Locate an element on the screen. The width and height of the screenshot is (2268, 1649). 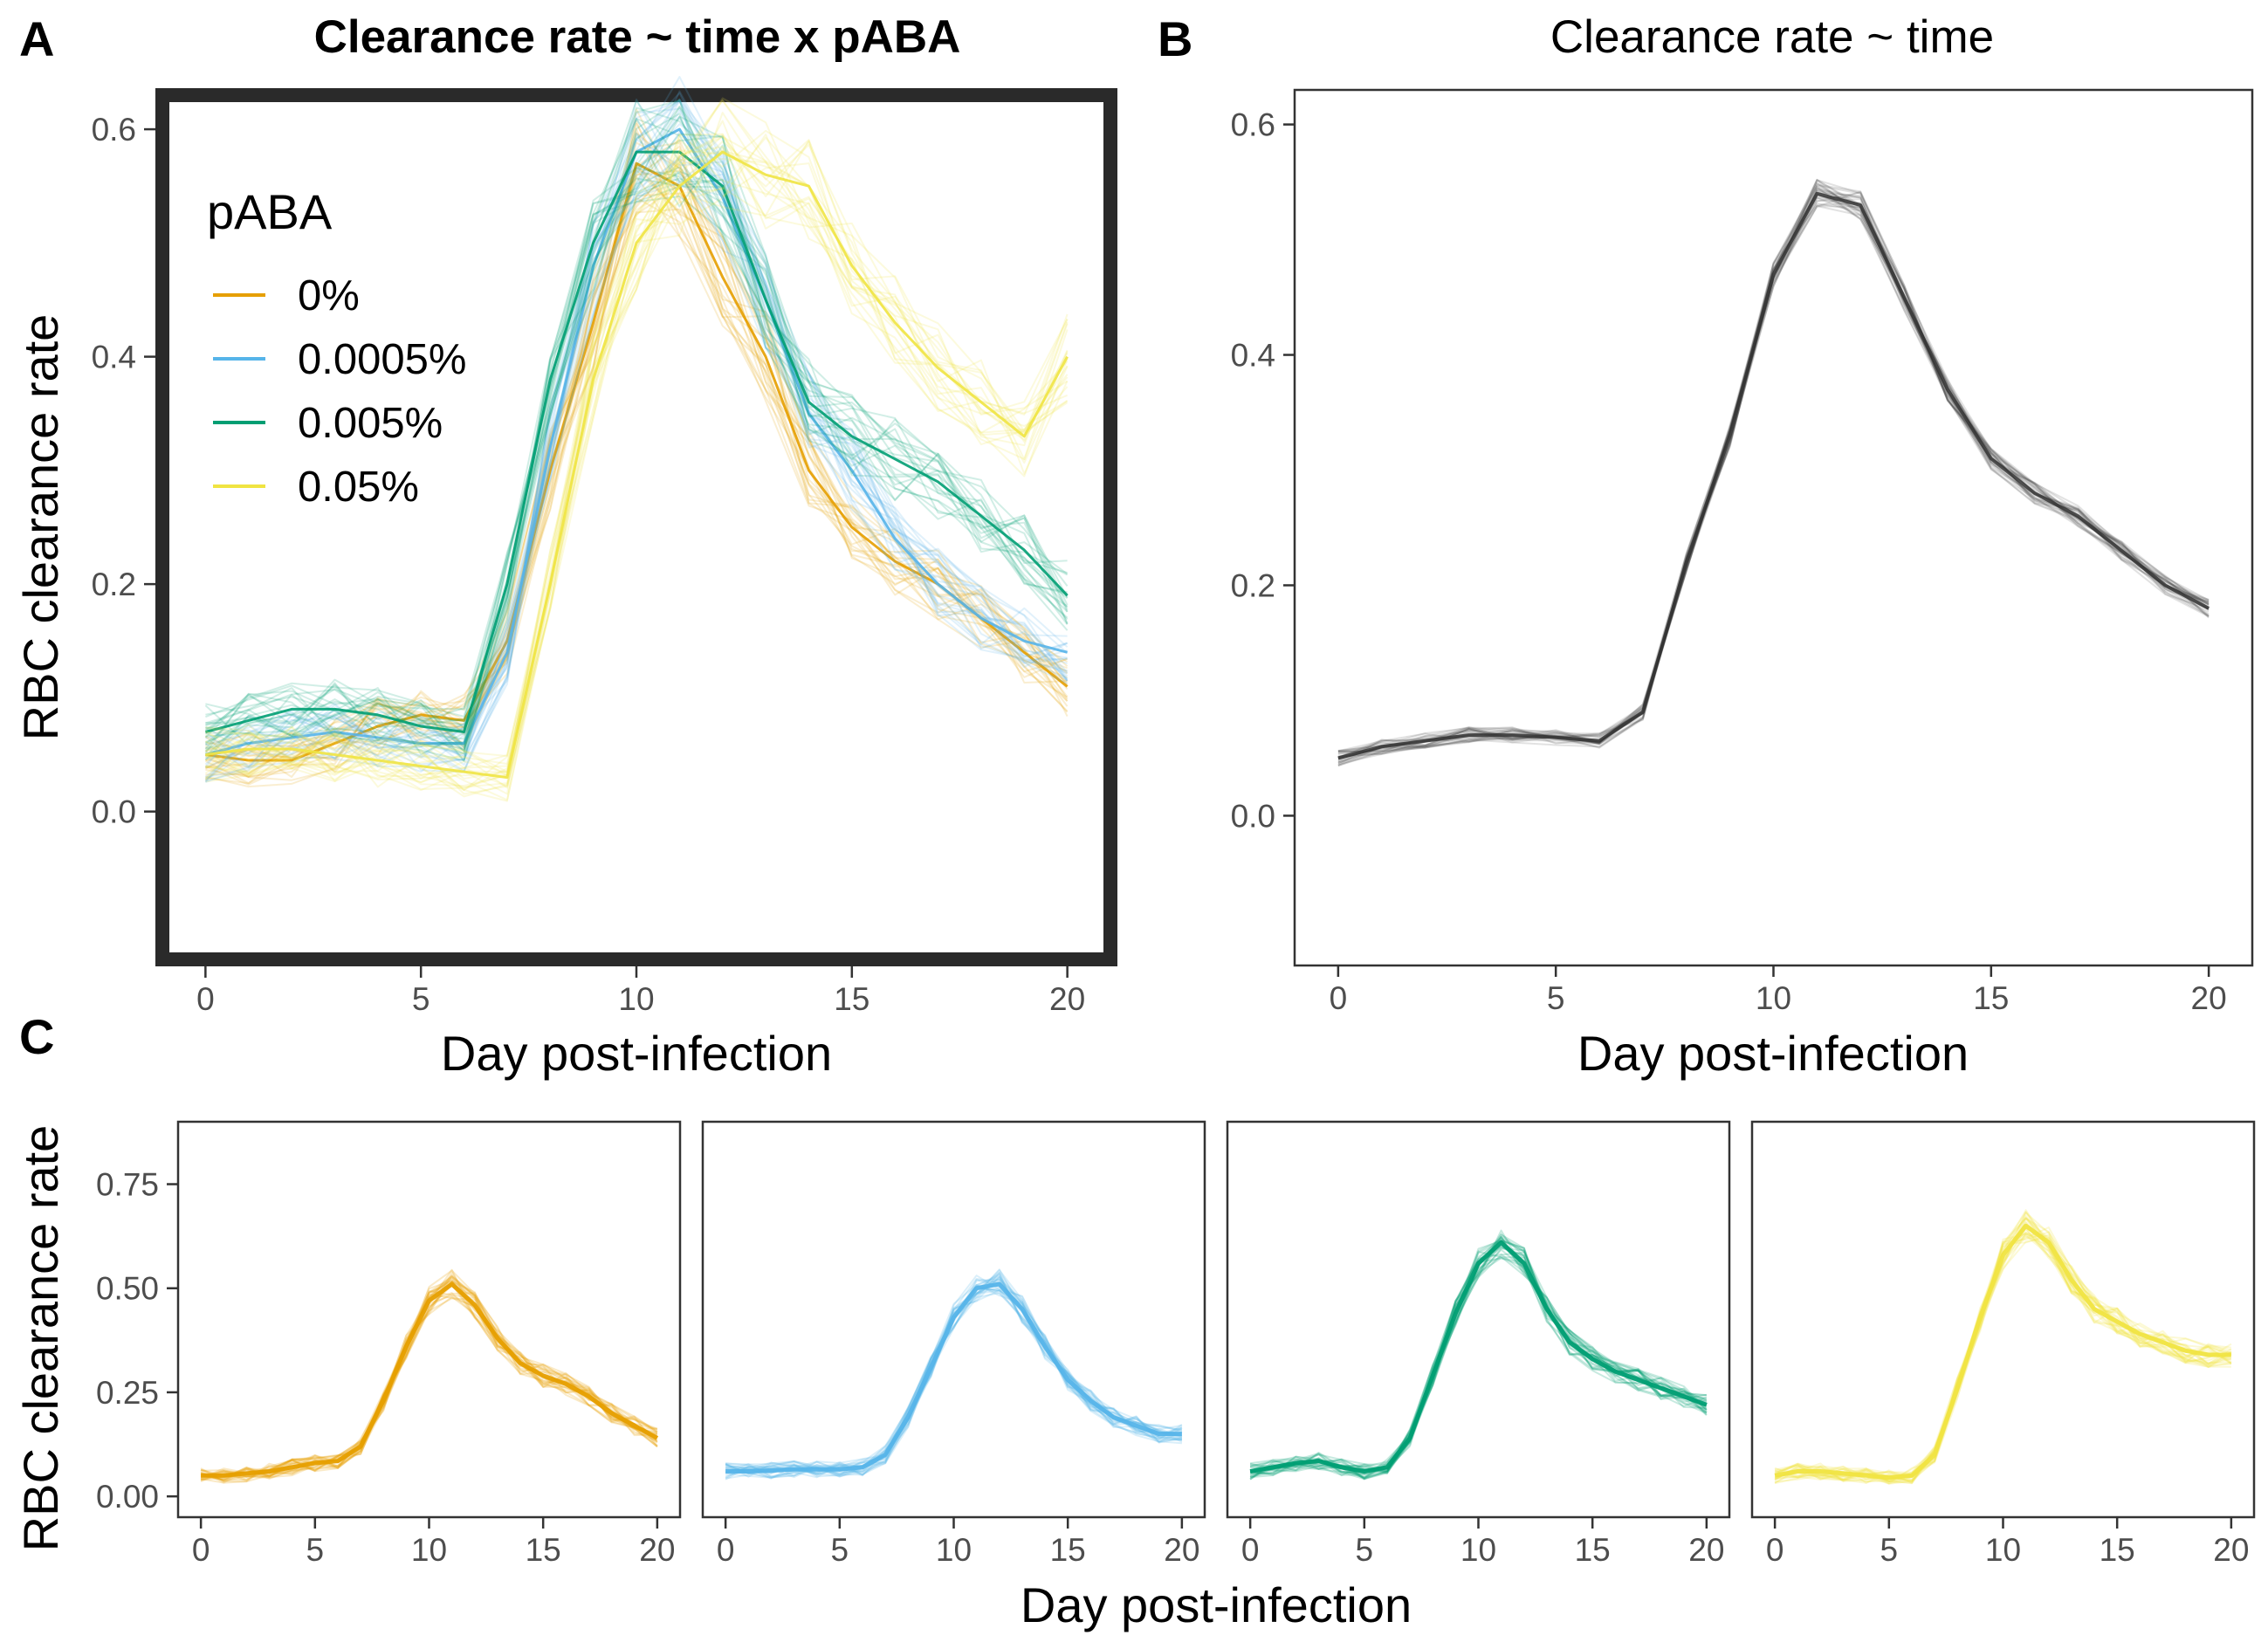
panel-c-x-tick-label: 15 is located at coordinates (1593, 1550).